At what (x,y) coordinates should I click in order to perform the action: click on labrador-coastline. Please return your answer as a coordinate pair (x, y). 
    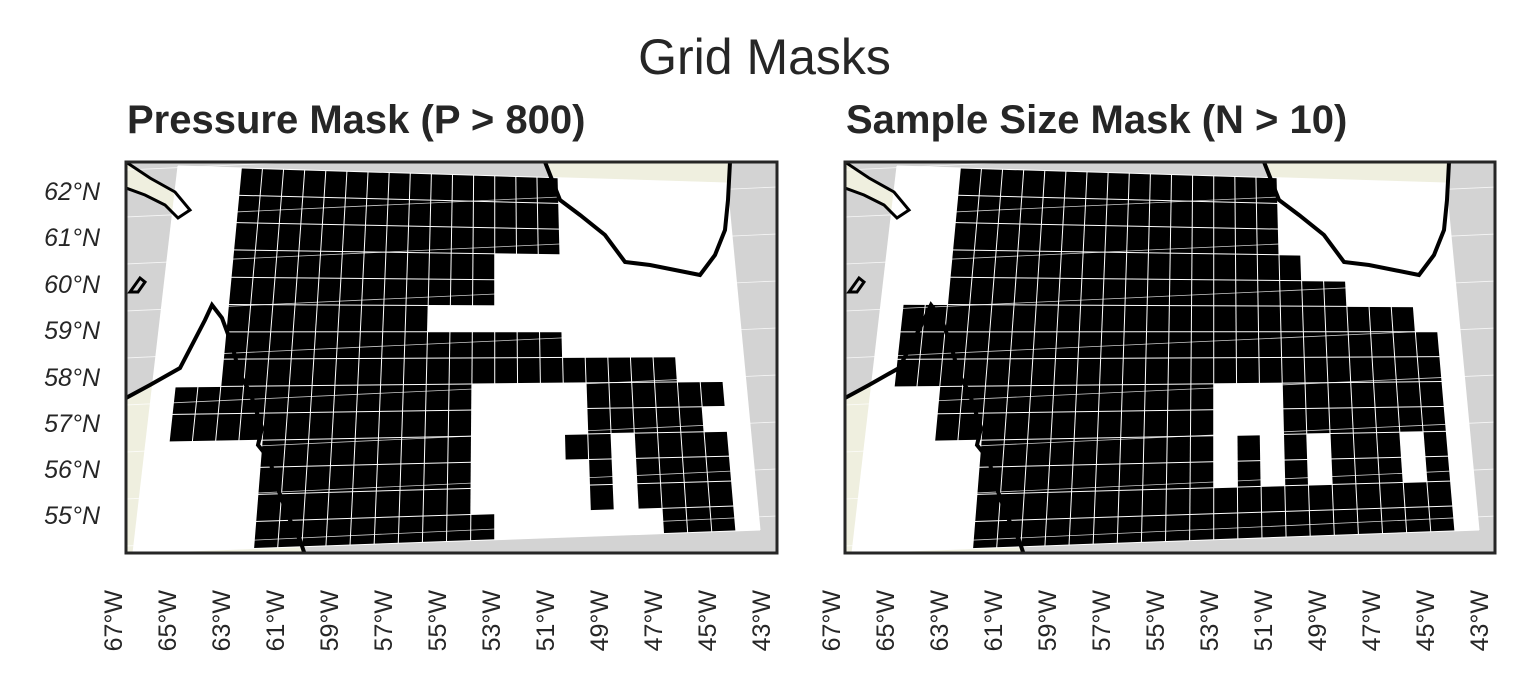
    Looking at the image, I should click on (216, 427).